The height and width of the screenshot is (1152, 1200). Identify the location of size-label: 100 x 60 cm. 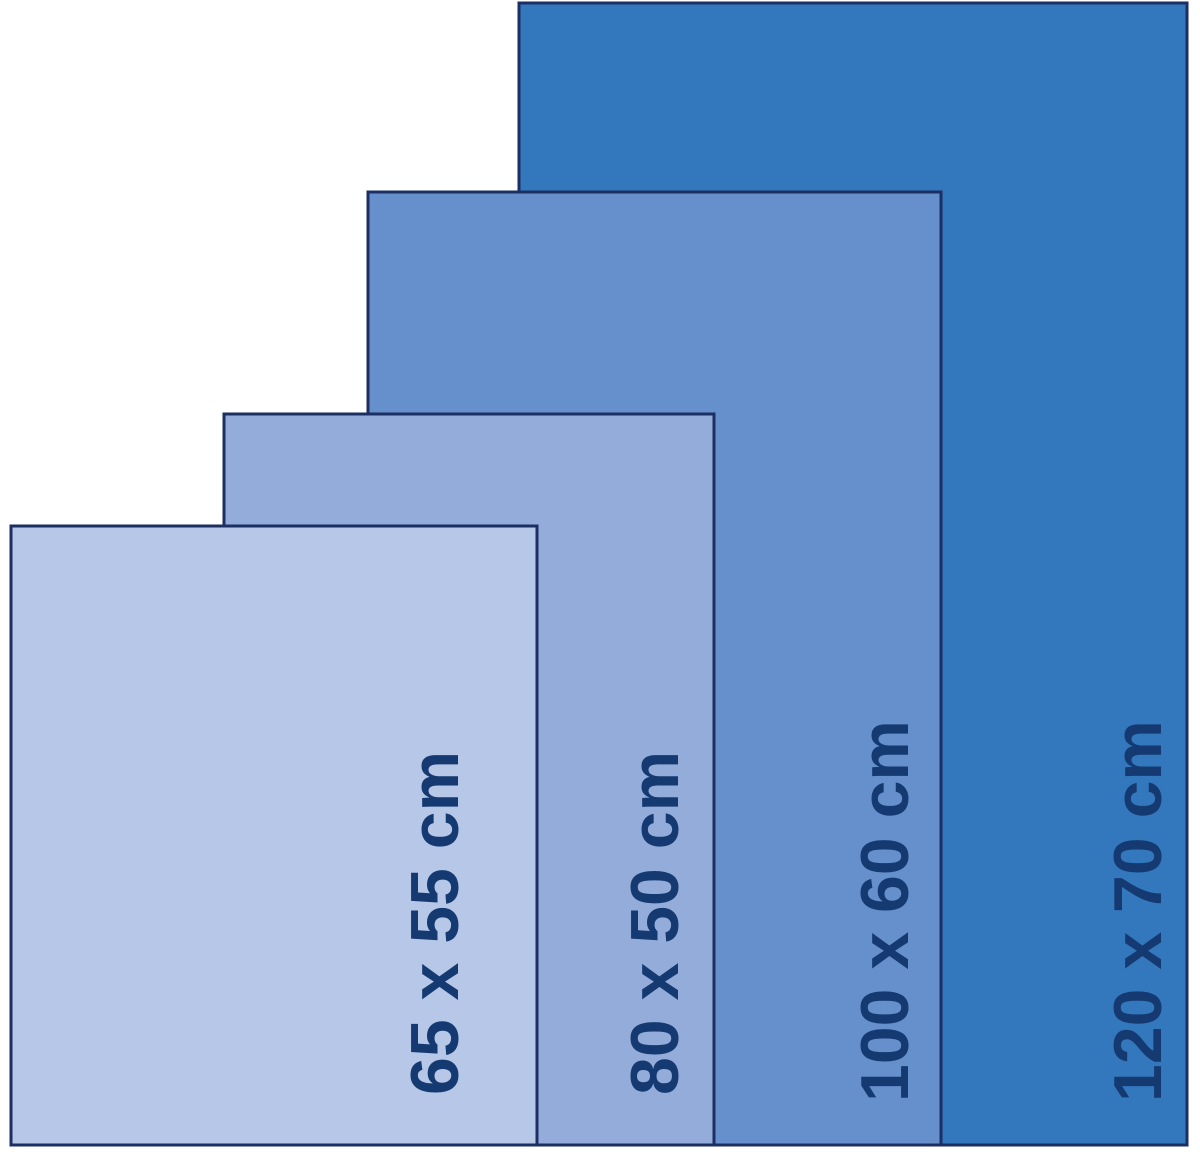
(885, 911).